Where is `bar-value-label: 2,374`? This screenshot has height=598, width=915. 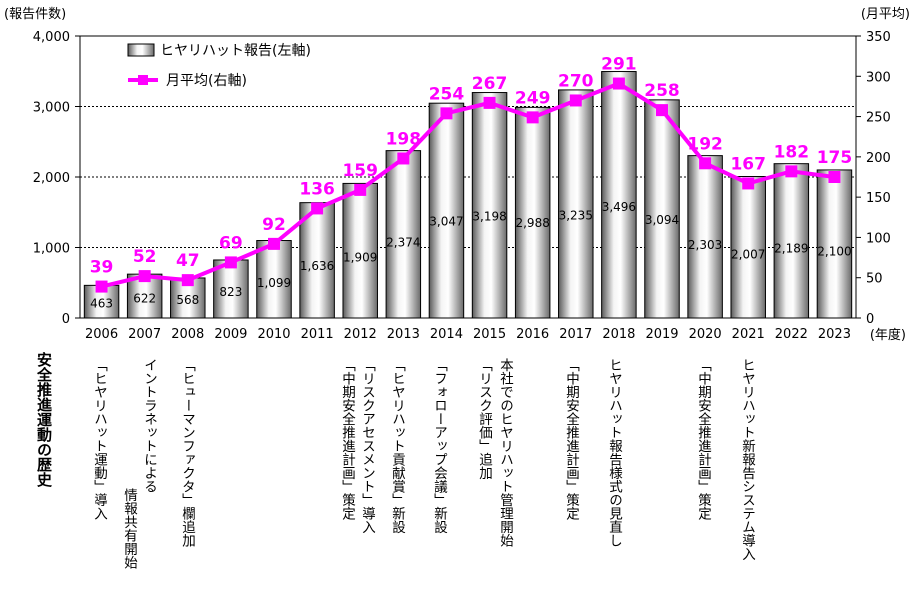
bar-value-label: 2,374 is located at coordinates (403, 243).